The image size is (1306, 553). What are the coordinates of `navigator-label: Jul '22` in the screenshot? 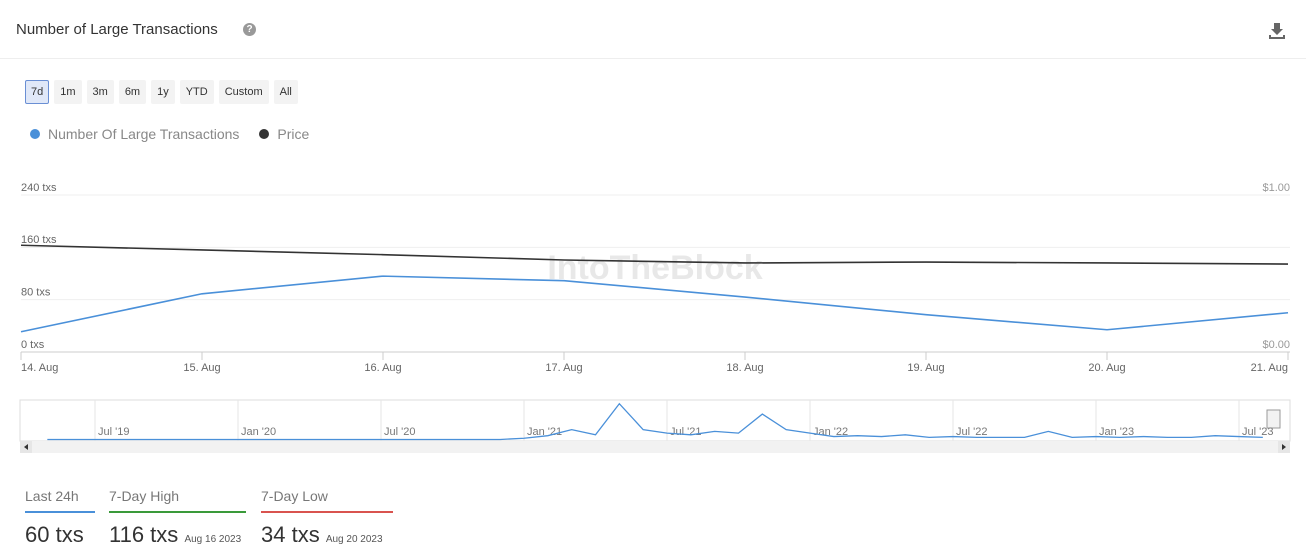 It's located at (971, 432).